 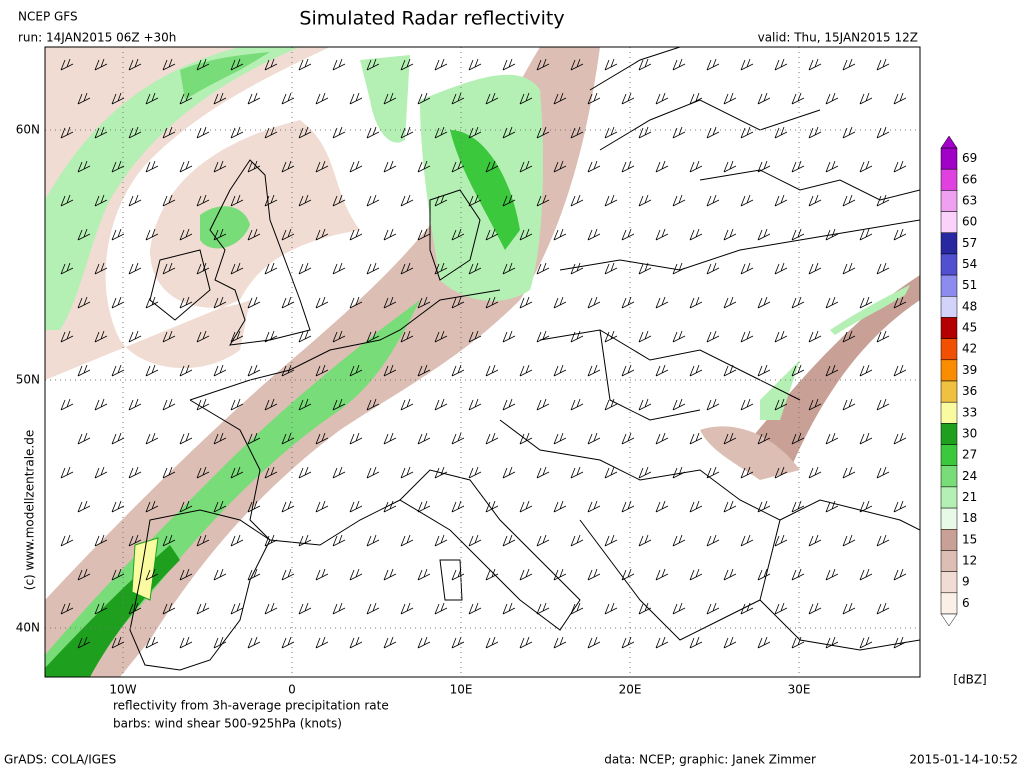 What do you see at coordinates (630, 690) in the screenshot?
I see `lon-label: 20E` at bounding box center [630, 690].